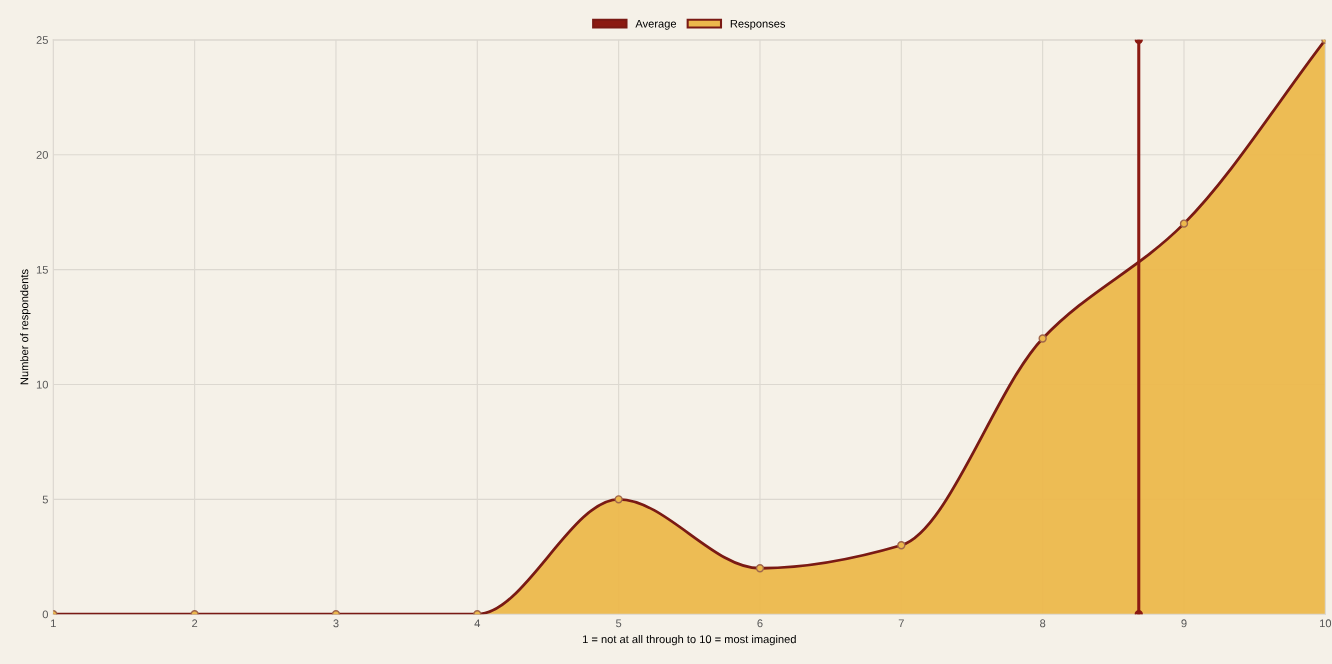  Describe the element at coordinates (53, 623) in the screenshot. I see `x-tick-label: 1` at that location.